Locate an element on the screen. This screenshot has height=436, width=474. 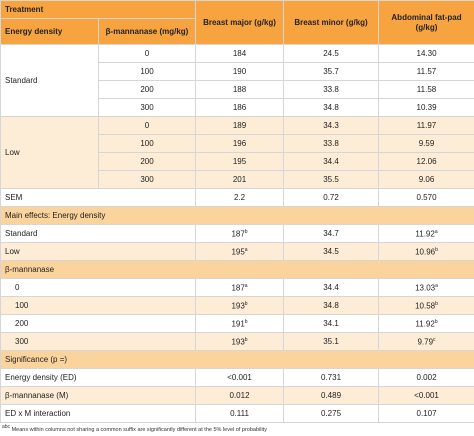
row: Standard 187b 34.7 11.92a is located at coordinates (237, 233).